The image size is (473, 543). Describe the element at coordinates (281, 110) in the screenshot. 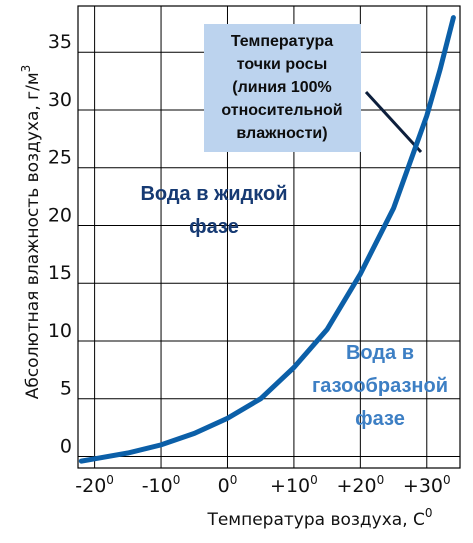

I see `note-line: относительной` at that location.